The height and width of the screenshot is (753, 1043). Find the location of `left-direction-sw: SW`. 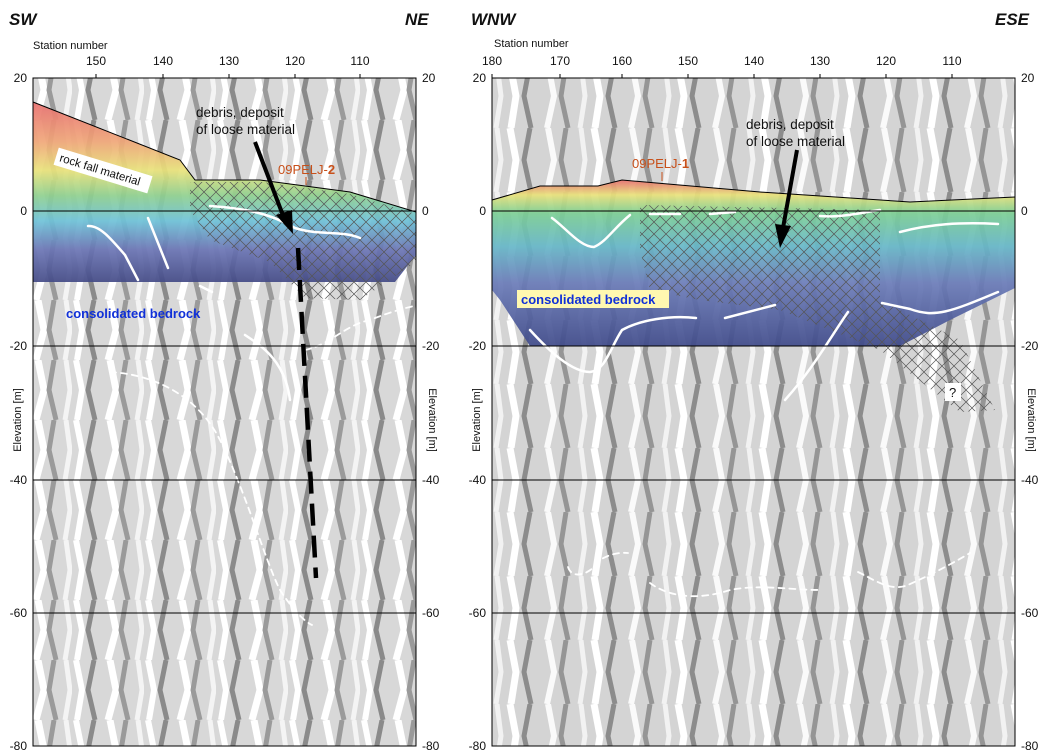

left-direction-sw: SW is located at coordinates (23, 19).